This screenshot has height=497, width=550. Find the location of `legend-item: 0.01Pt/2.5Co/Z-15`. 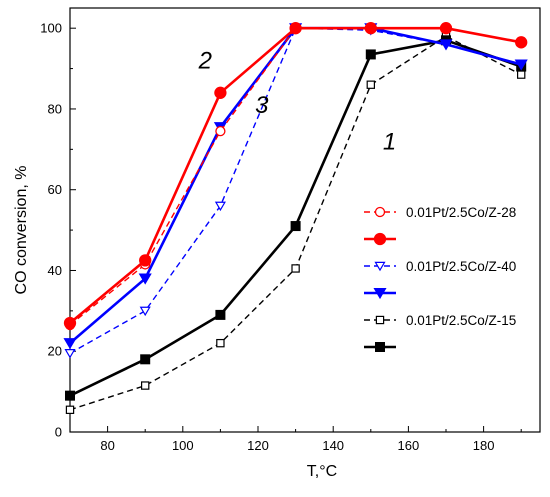

legend-item: 0.01Pt/2.5Co/Z-15 is located at coordinates (440, 320).